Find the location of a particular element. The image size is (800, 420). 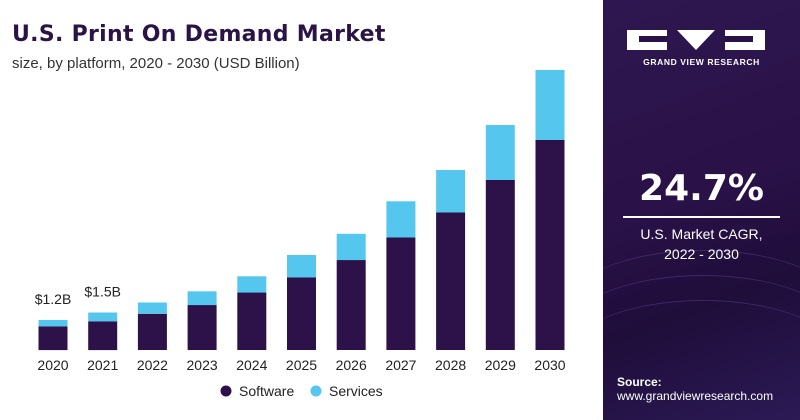

legend-swatch-services is located at coordinates (316, 391).